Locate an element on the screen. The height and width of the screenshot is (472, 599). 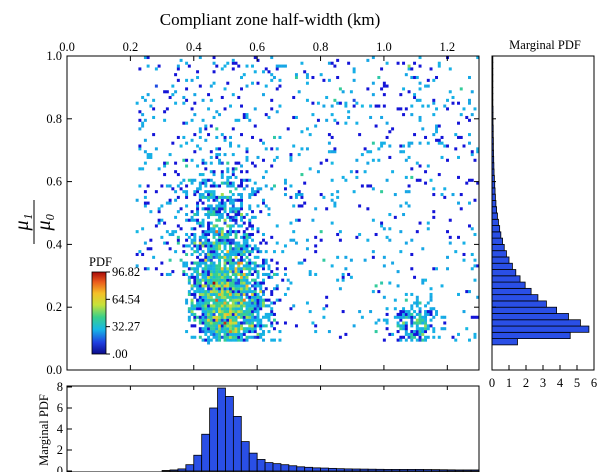
y-axis-label: μ₁ μ₀ is located at coordinates (33, 222).